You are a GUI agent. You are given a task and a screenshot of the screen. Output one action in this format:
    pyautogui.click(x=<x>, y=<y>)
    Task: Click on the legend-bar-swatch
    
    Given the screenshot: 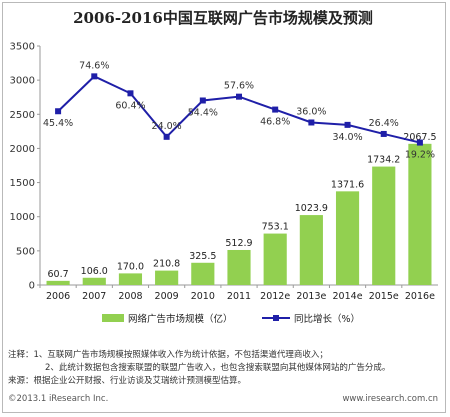 What is the action you would take?
    pyautogui.click(x=113, y=318)
    